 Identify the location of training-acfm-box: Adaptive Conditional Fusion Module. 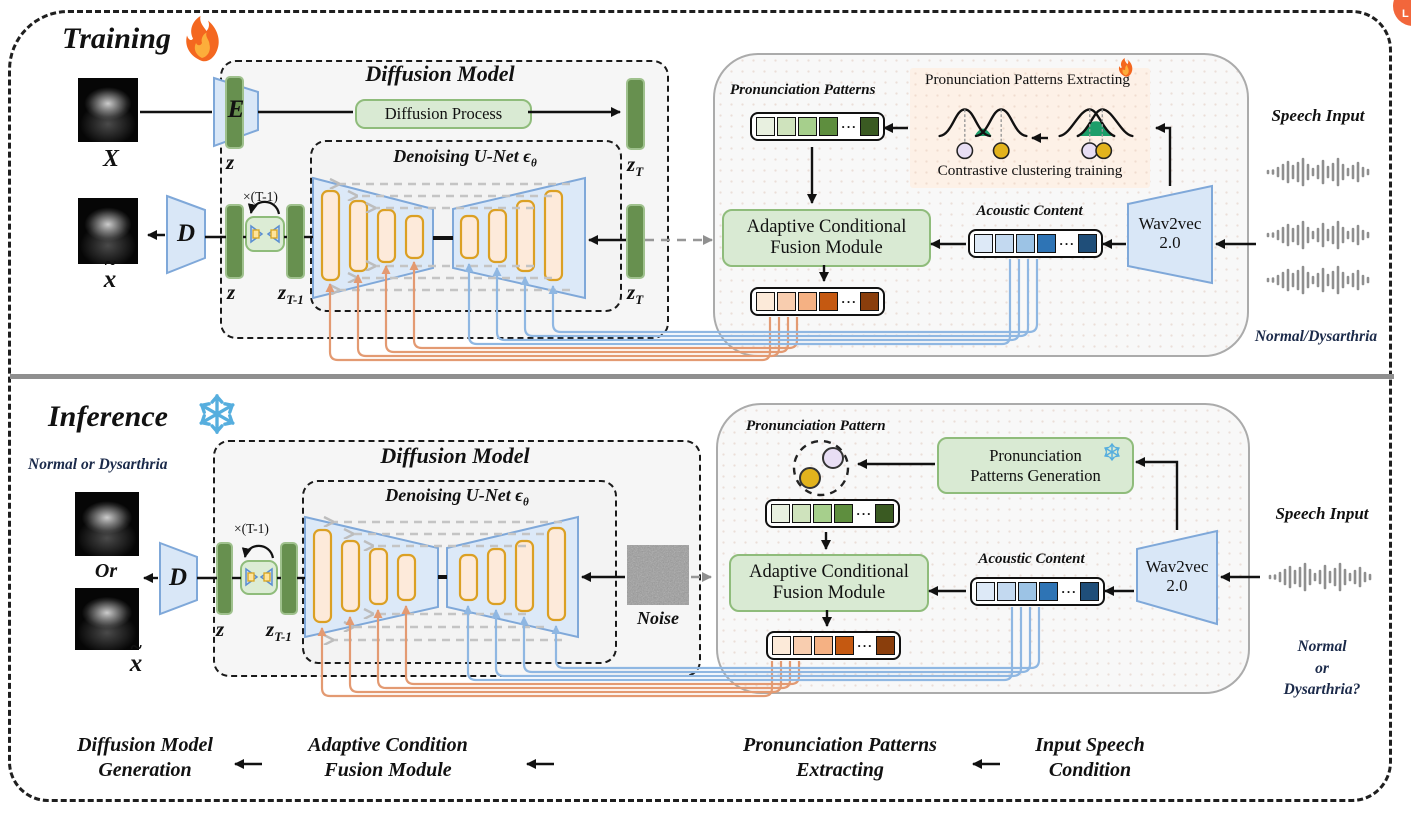
(826, 238).